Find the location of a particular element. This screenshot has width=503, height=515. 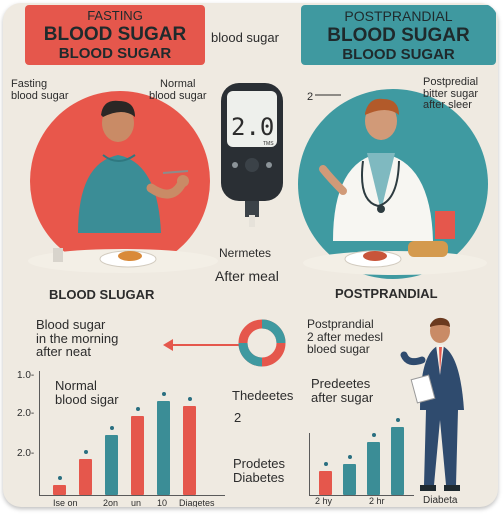

post-banner-line2: BLOOD SUGAR is located at coordinates (398, 35).